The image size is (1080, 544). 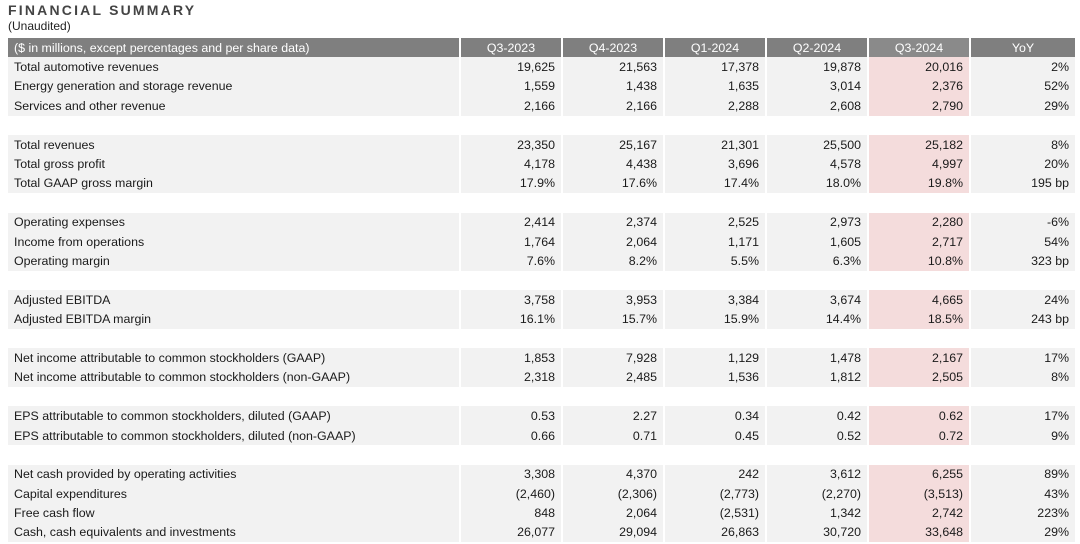 I want to click on cell-value: 2,318, so click(x=511, y=377).